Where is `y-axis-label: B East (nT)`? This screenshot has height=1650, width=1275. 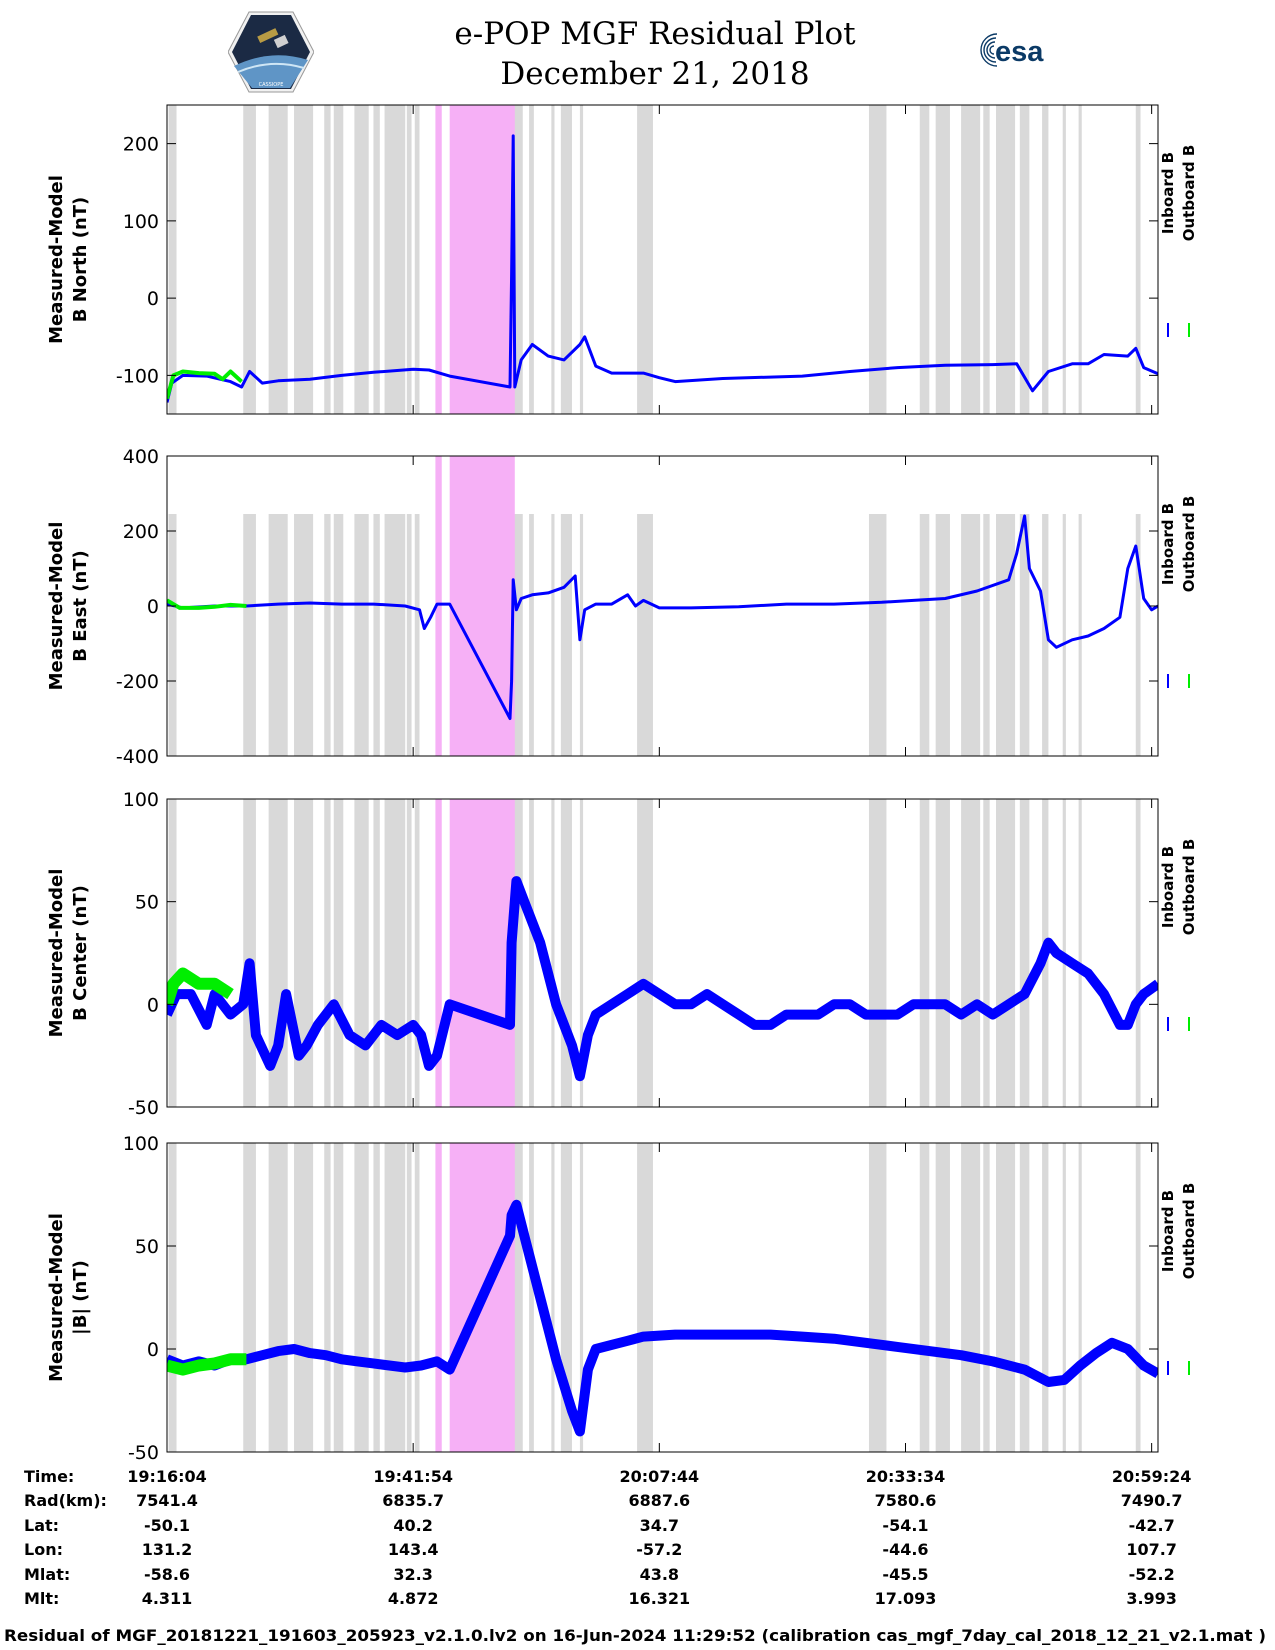 y-axis-label: B East (nT) is located at coordinates (80, 606).